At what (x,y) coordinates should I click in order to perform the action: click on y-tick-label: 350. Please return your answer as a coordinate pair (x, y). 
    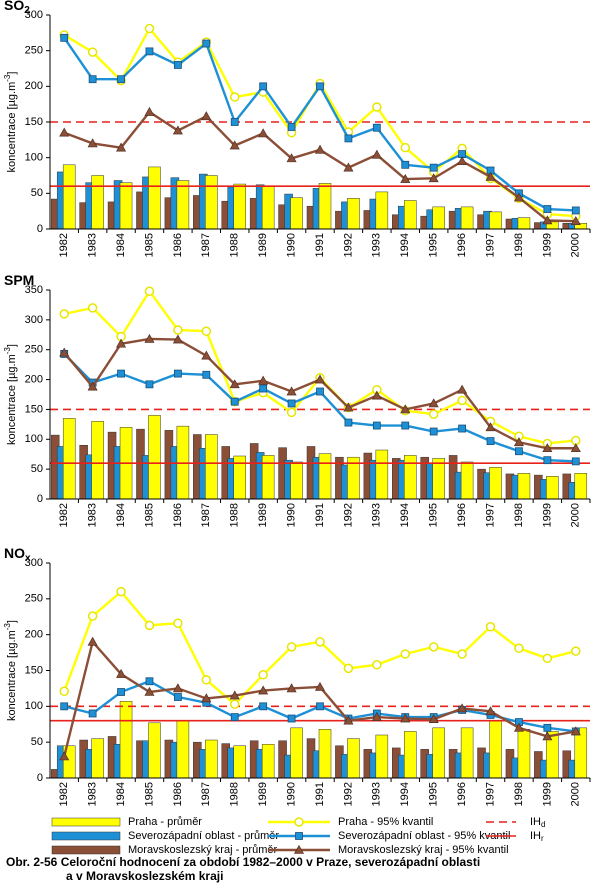
    Looking at the image, I should click on (34, 290).